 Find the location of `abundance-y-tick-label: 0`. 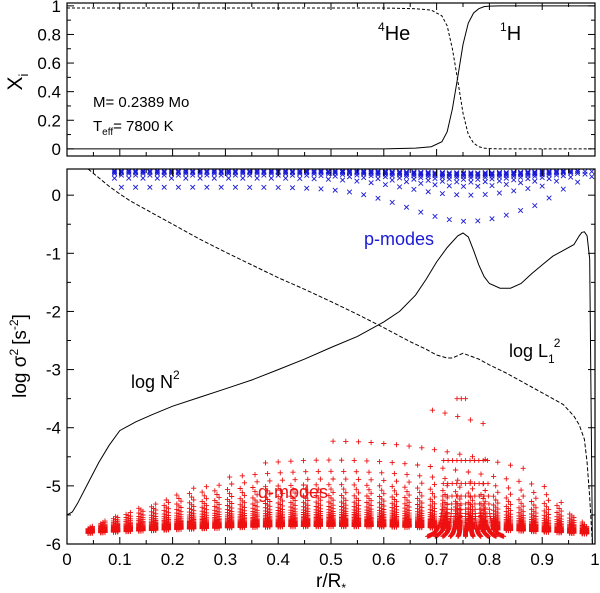

abundance-y-tick-label: 0 is located at coordinates (56, 149).